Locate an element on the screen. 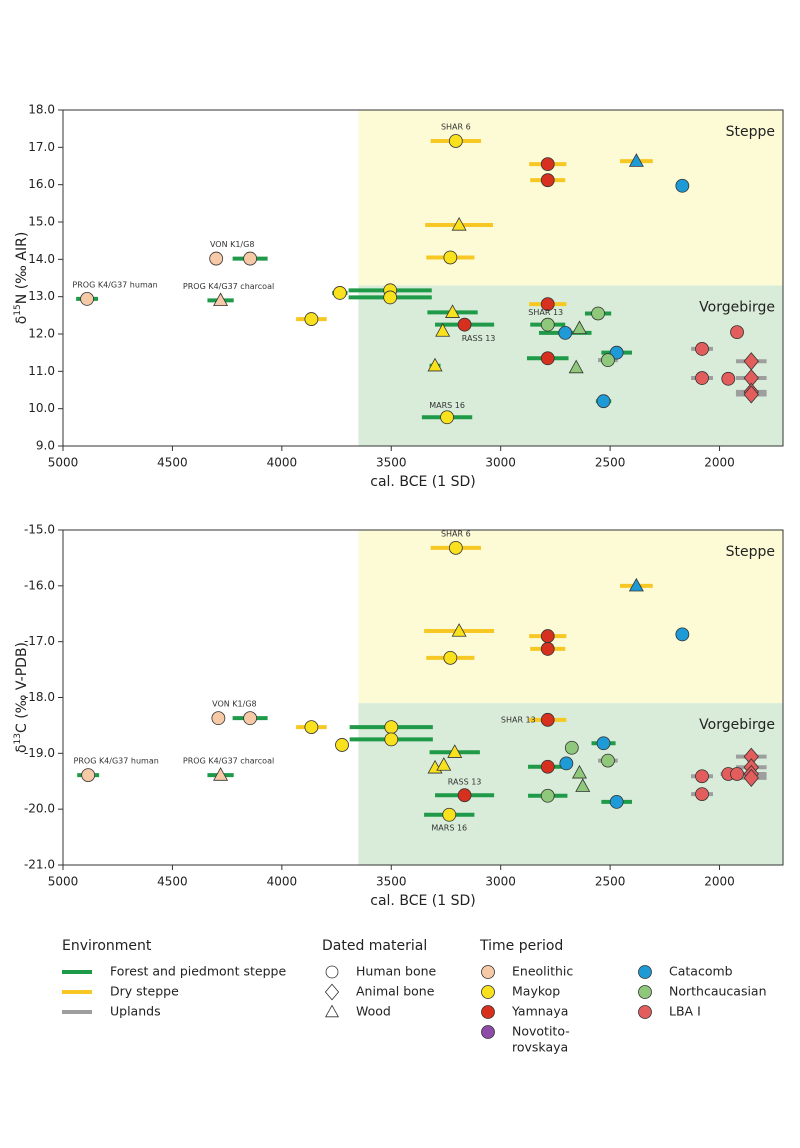 The height and width of the screenshot is (1148, 800). point-label: SHAR 13 is located at coordinates (518, 719).